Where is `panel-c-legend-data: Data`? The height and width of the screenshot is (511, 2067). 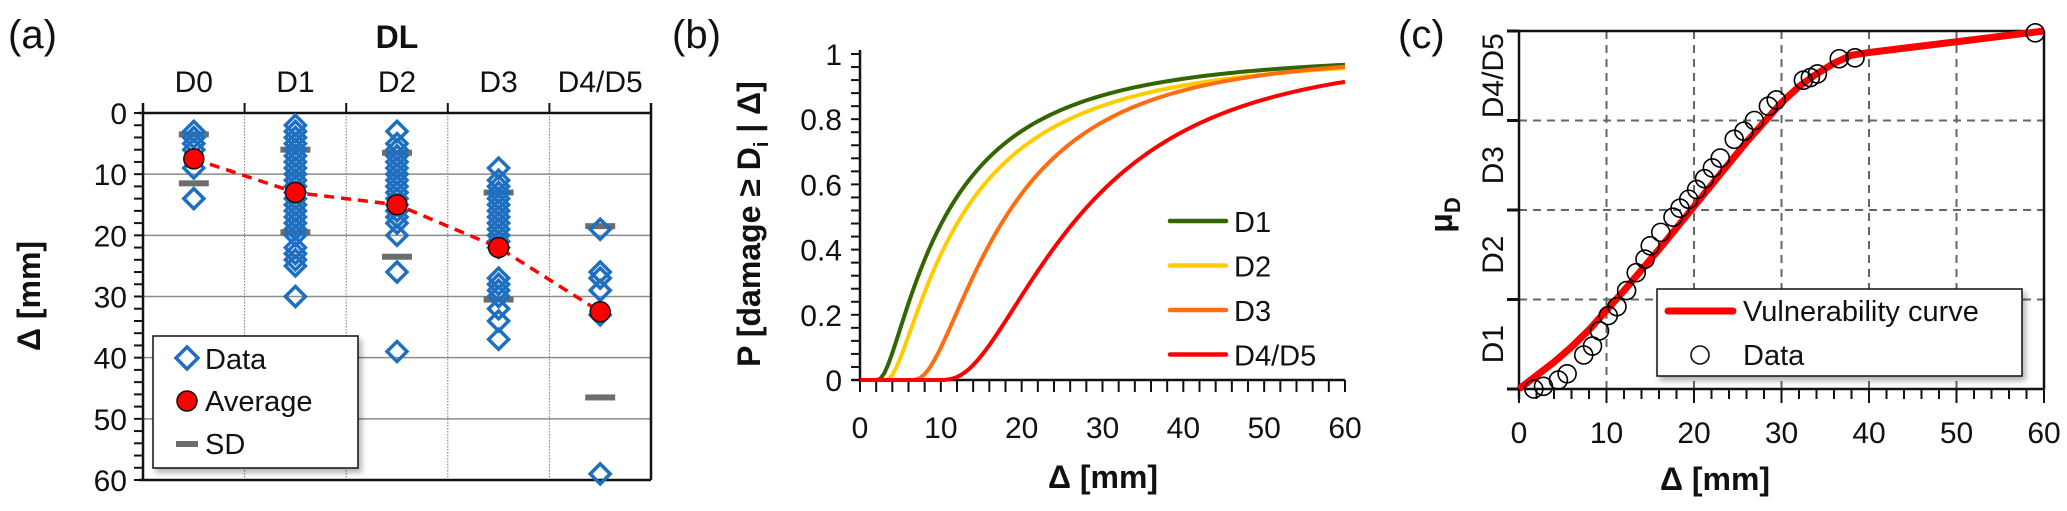
panel-c-legend-data: Data is located at coordinates (1774, 356).